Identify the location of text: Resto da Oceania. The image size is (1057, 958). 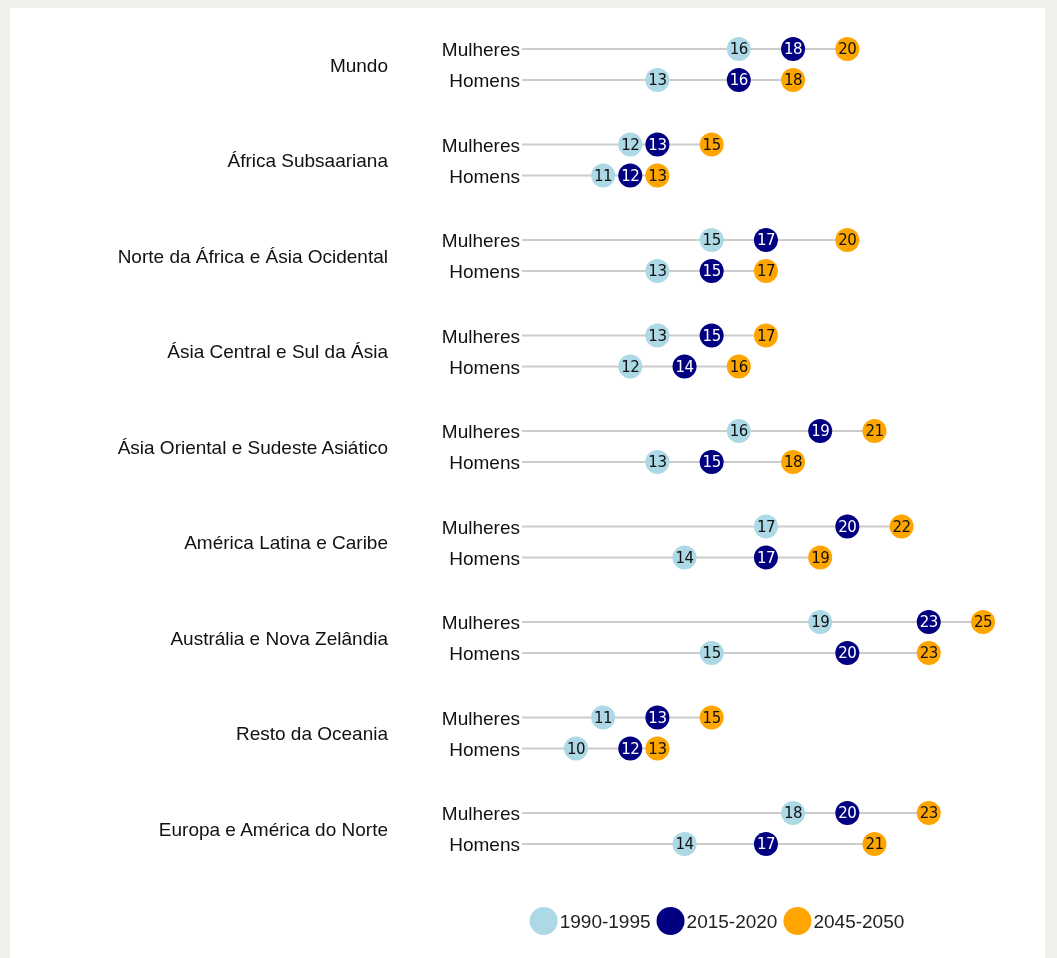
(312, 733).